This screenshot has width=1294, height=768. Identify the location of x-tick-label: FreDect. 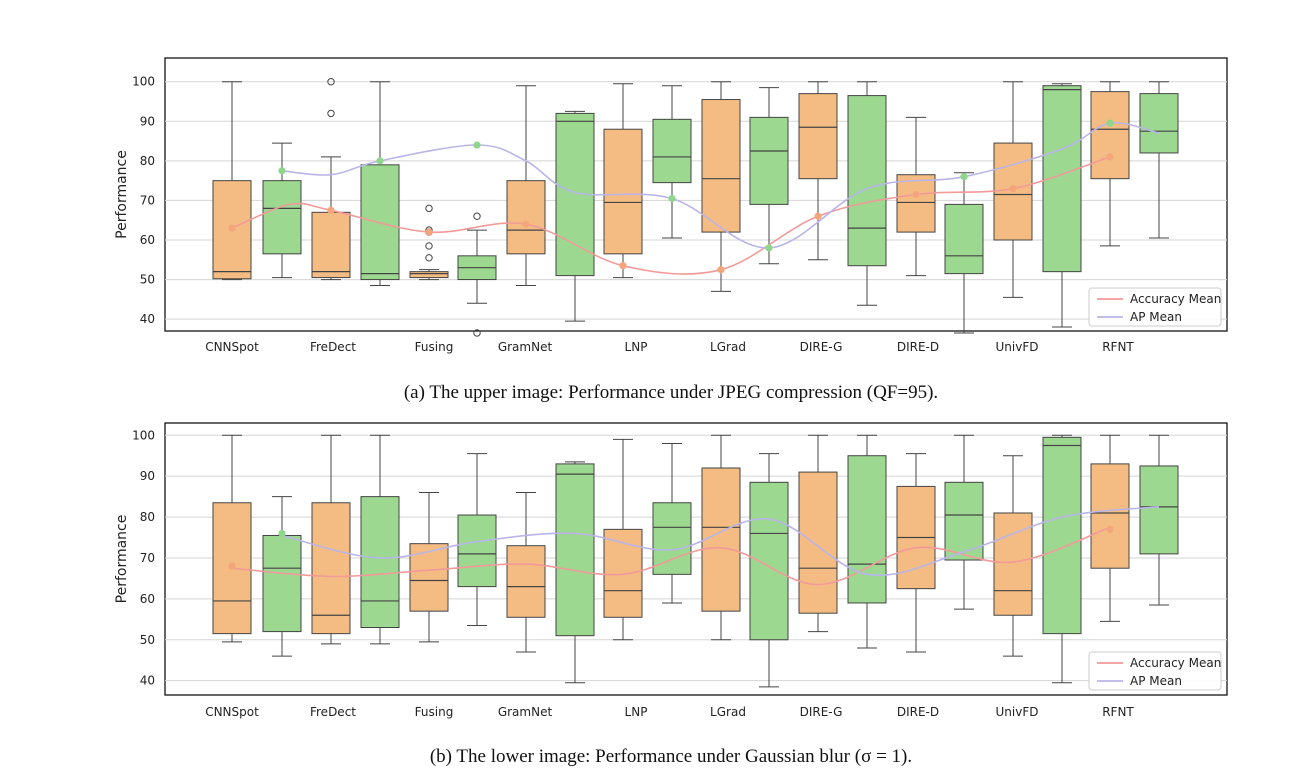
(333, 712).